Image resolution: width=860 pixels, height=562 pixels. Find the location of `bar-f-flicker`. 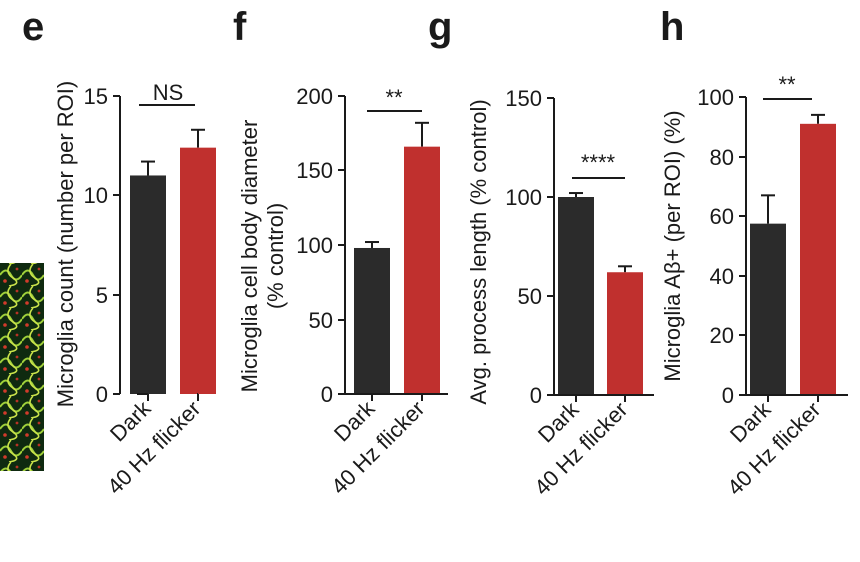

bar-f-flicker is located at coordinates (422, 270).